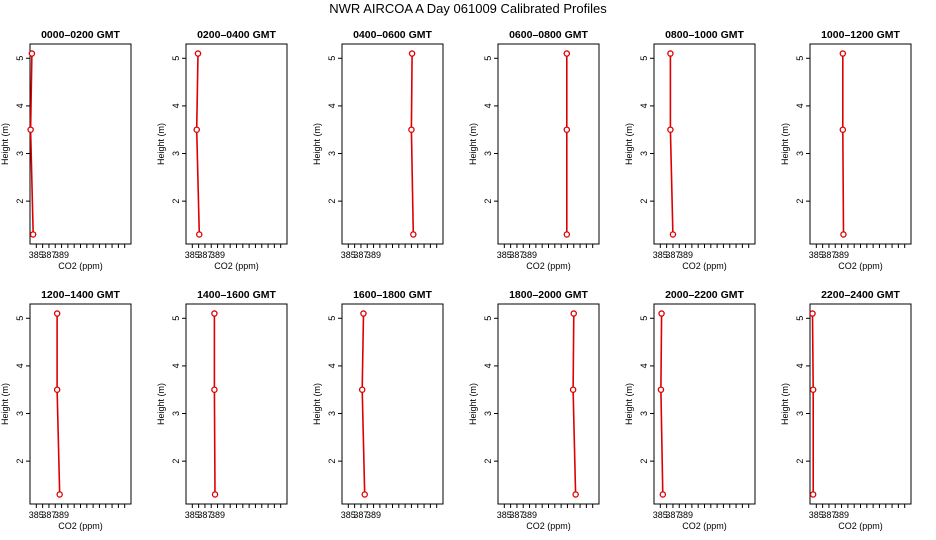 Image resolution: width=936 pixels, height=540 pixels. I want to click on chart-title: 1800–2000 GMT, so click(548, 295).